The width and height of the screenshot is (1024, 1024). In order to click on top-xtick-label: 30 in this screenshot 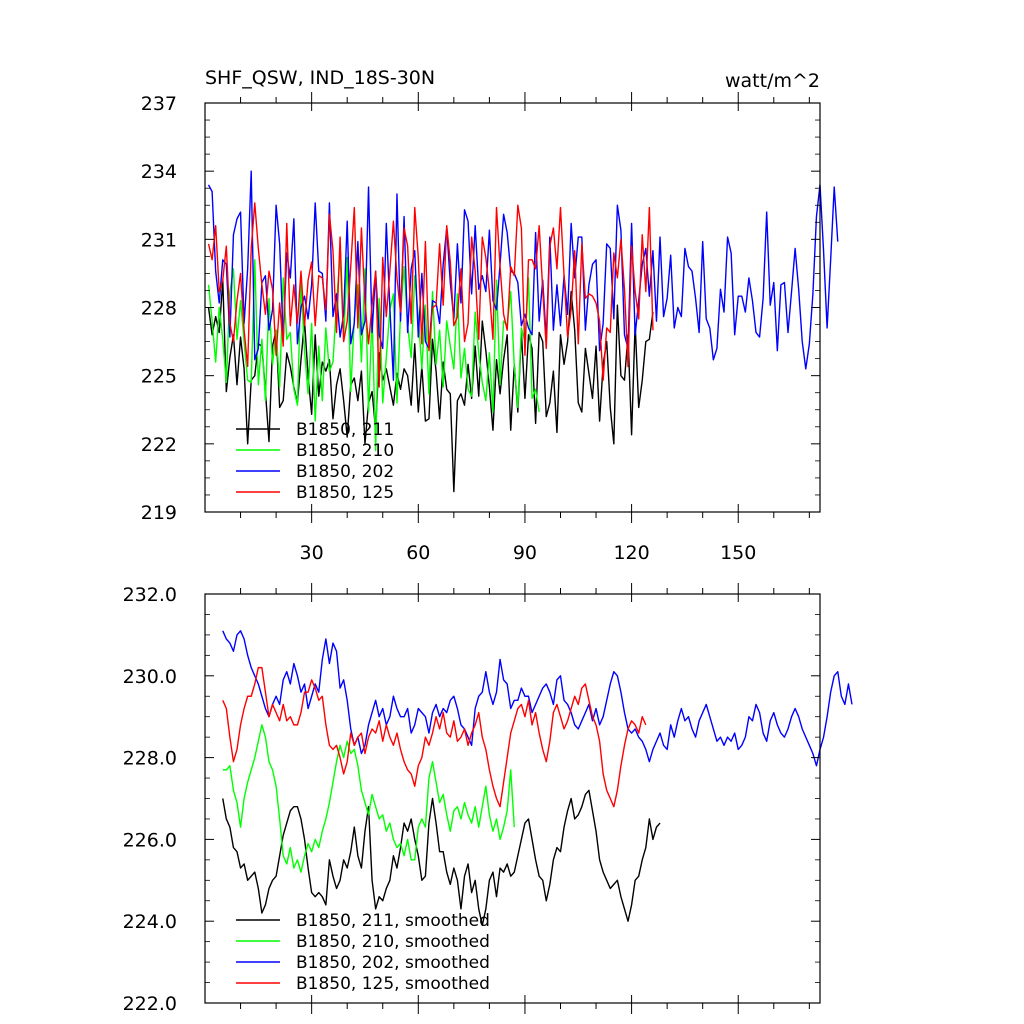, I will do `click(312, 553)`.